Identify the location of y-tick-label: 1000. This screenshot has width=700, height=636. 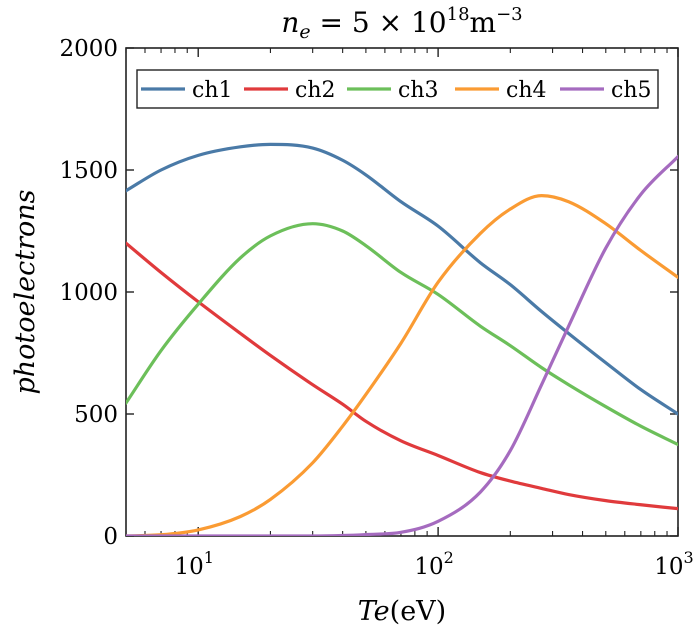
(88, 293).